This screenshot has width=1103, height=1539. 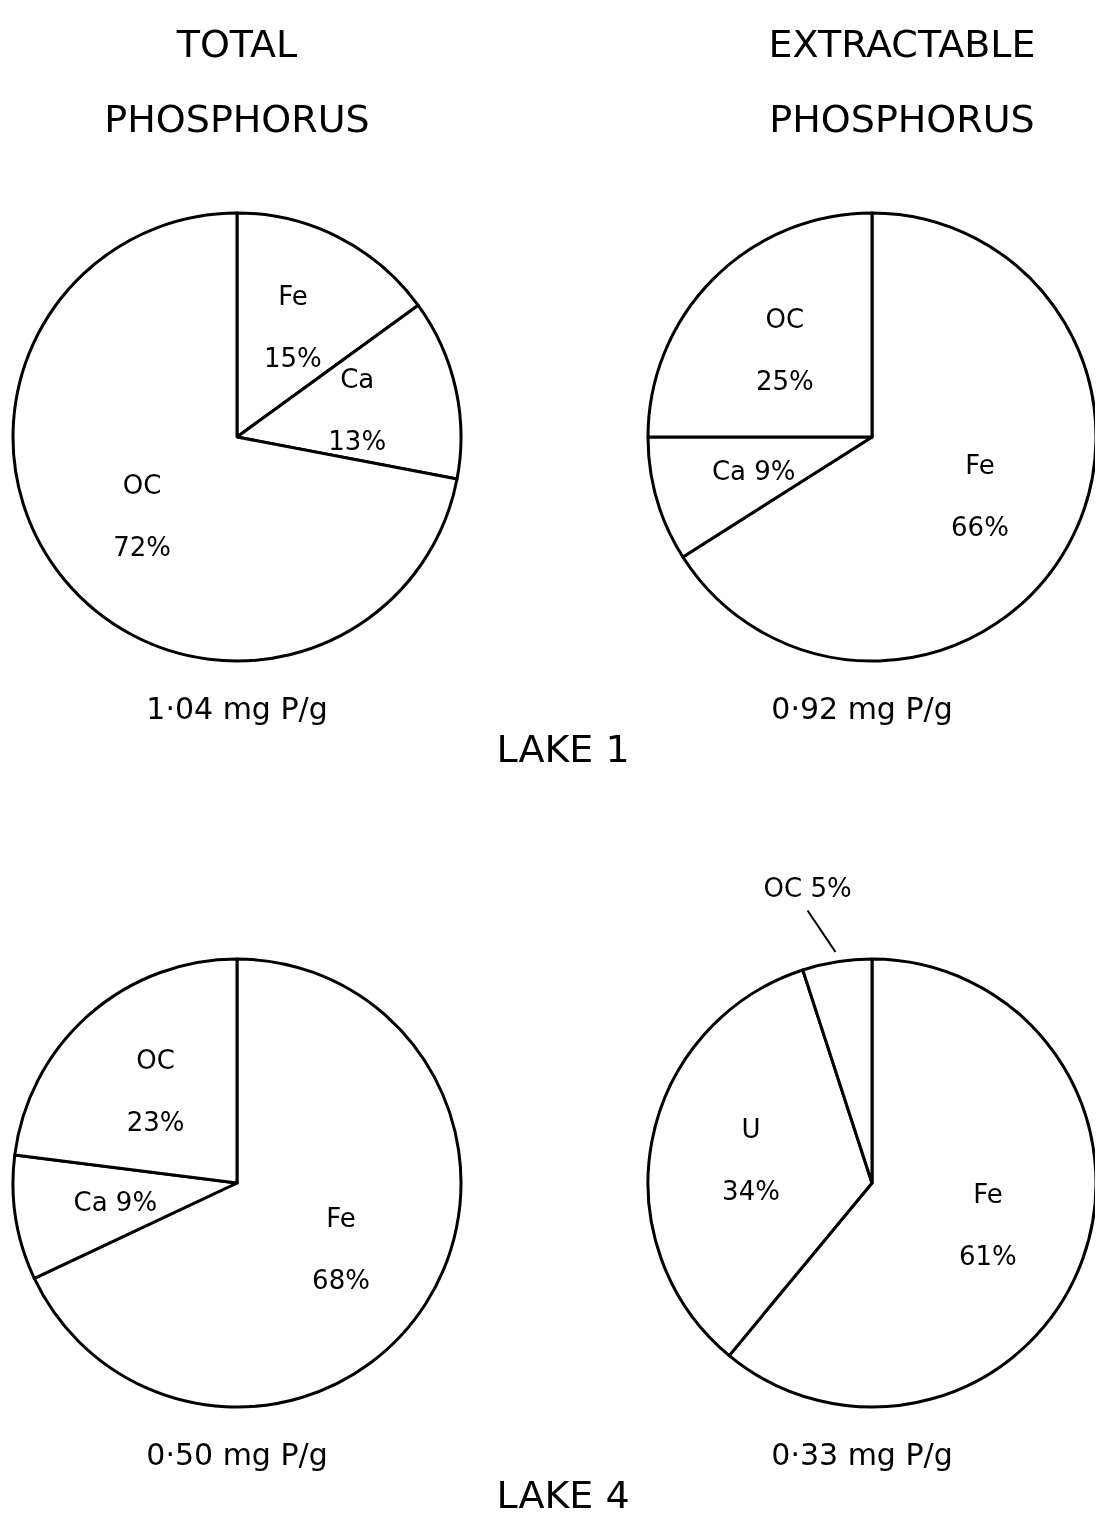 What do you see at coordinates (902, 81) in the screenshot?
I see `chart-title: EXTRACTABLE PHOSPHORUS` at bounding box center [902, 81].